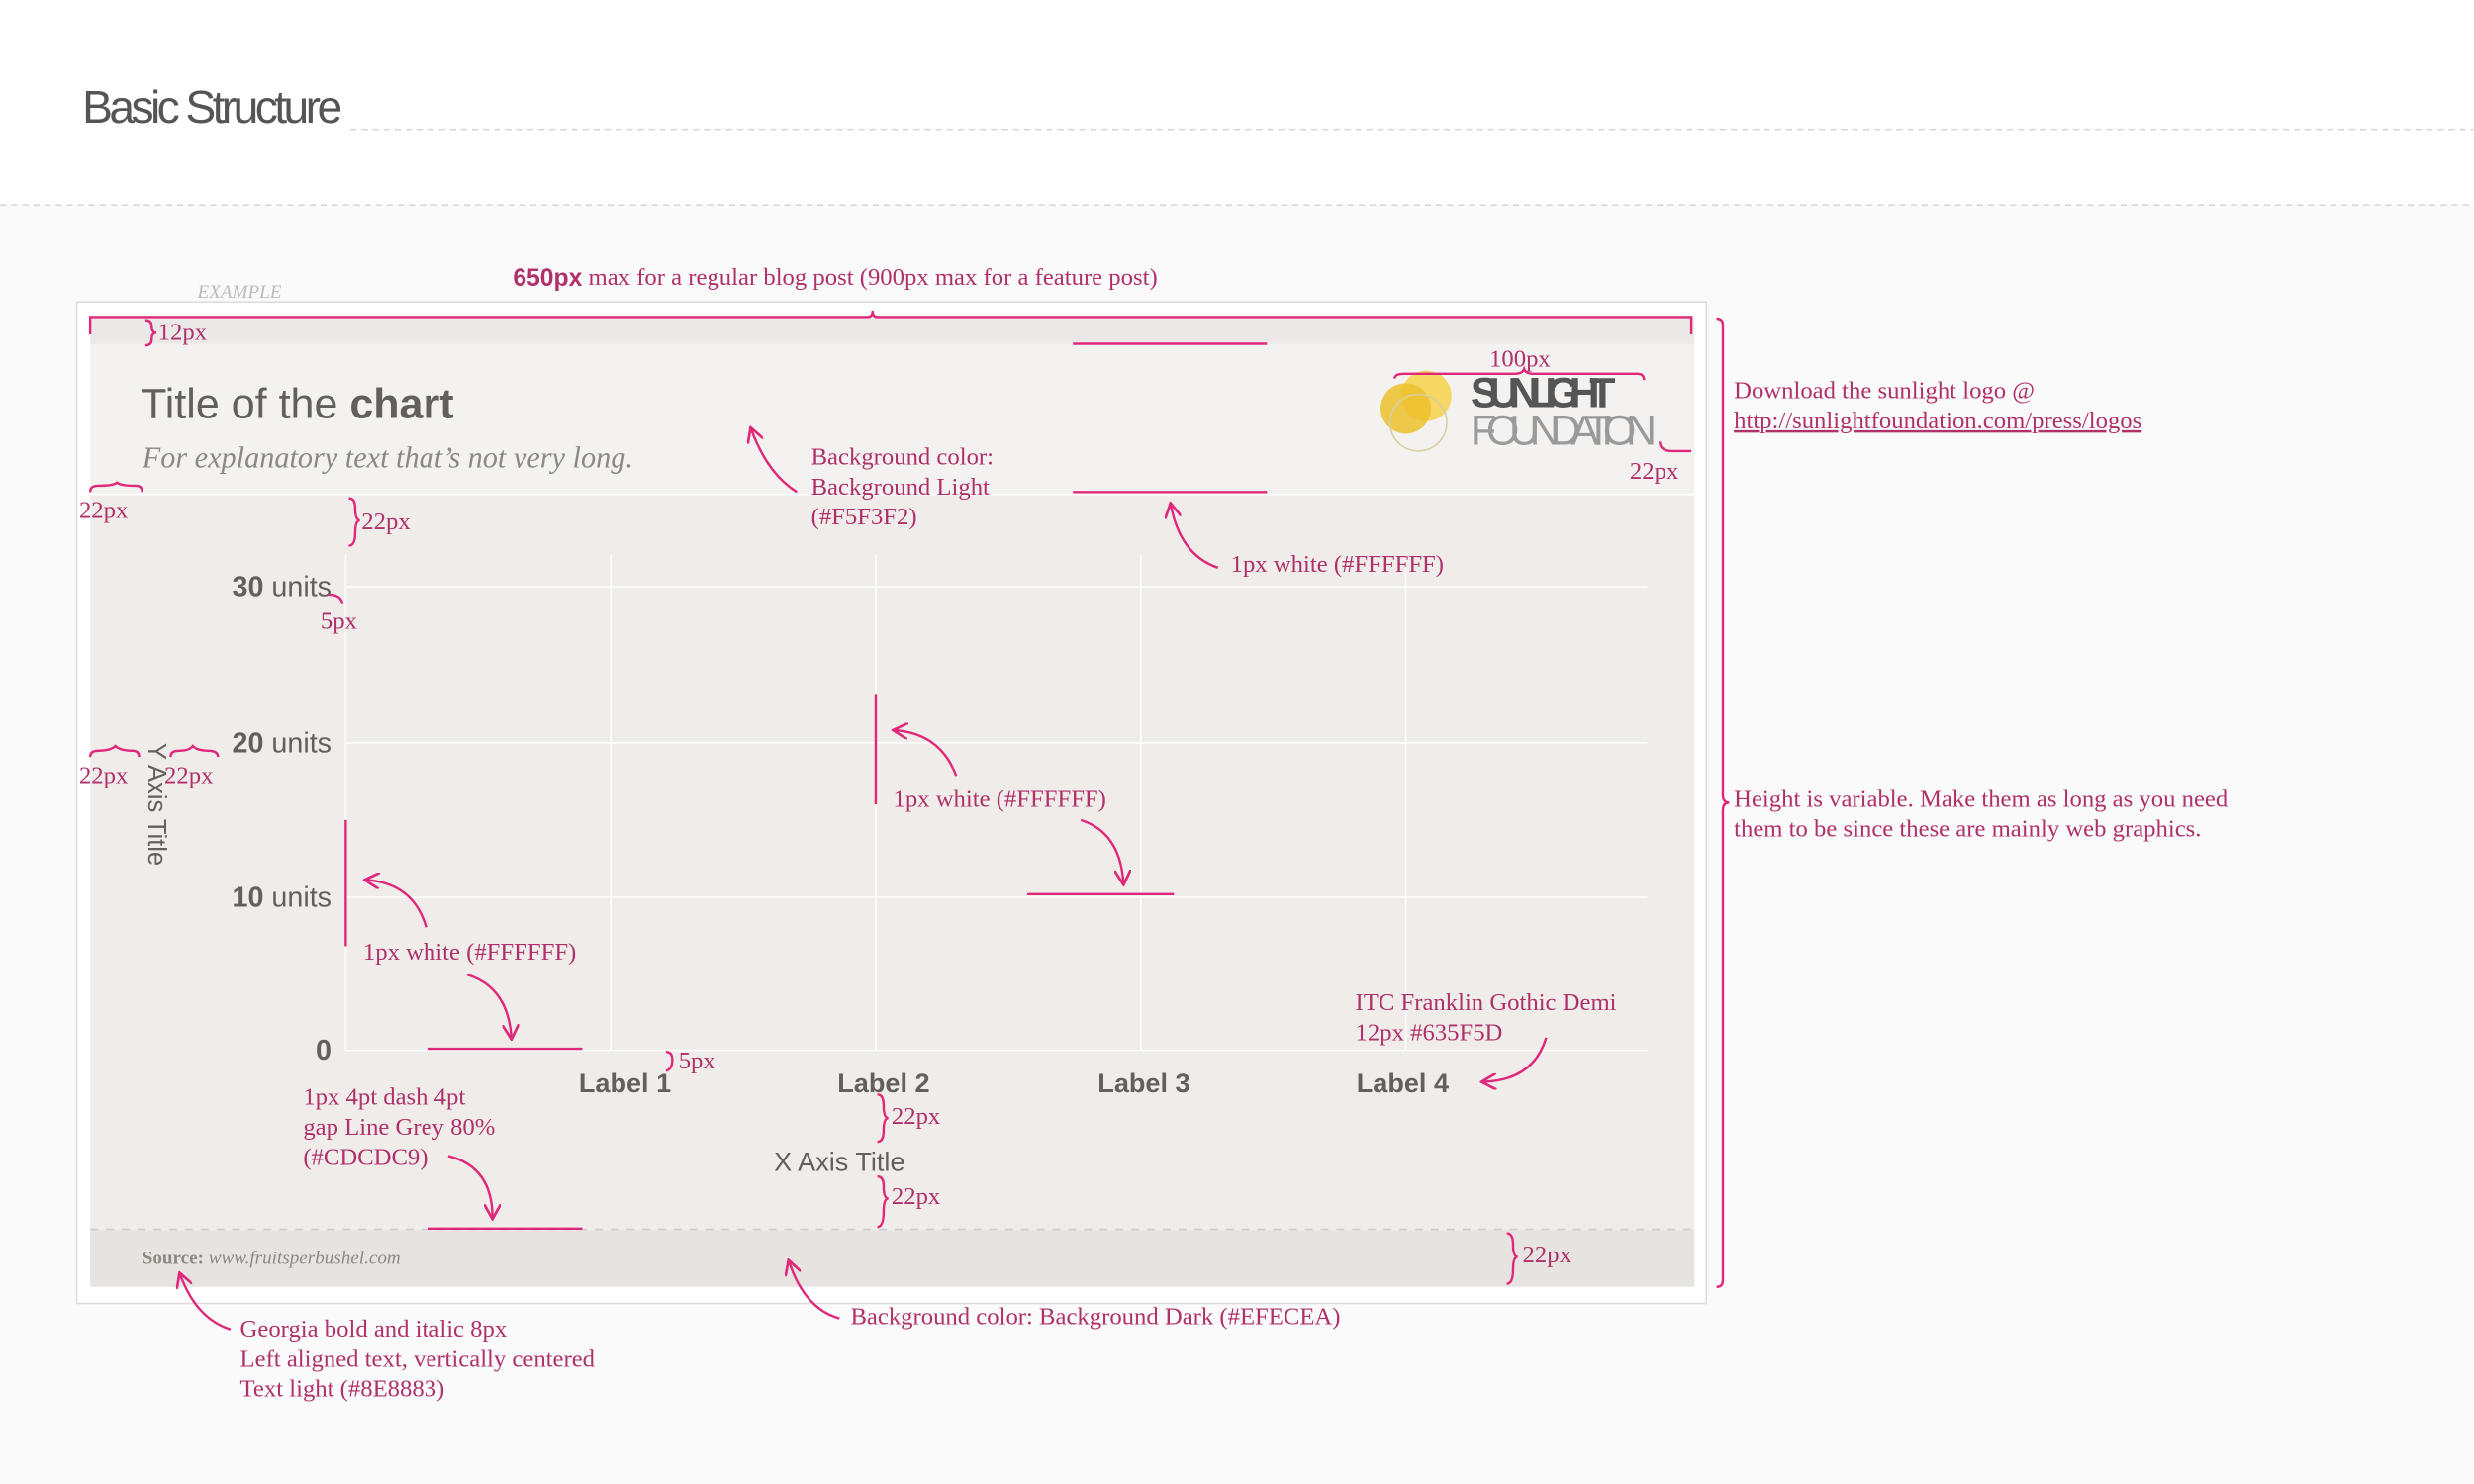 The height and width of the screenshot is (1484, 2474). What do you see at coordinates (883, 1082) in the screenshot?
I see `x-tick-label: Label 2` at bounding box center [883, 1082].